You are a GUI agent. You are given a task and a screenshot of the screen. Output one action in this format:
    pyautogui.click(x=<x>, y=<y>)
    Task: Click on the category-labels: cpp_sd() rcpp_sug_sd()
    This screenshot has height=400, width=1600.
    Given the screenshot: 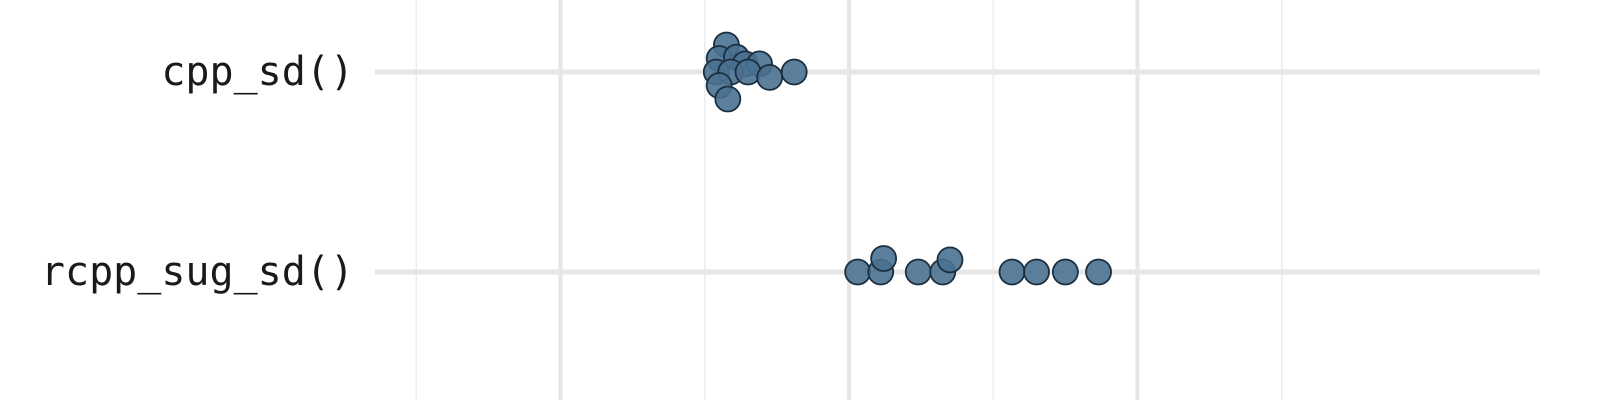 What is the action you would take?
    pyautogui.click(x=197, y=172)
    